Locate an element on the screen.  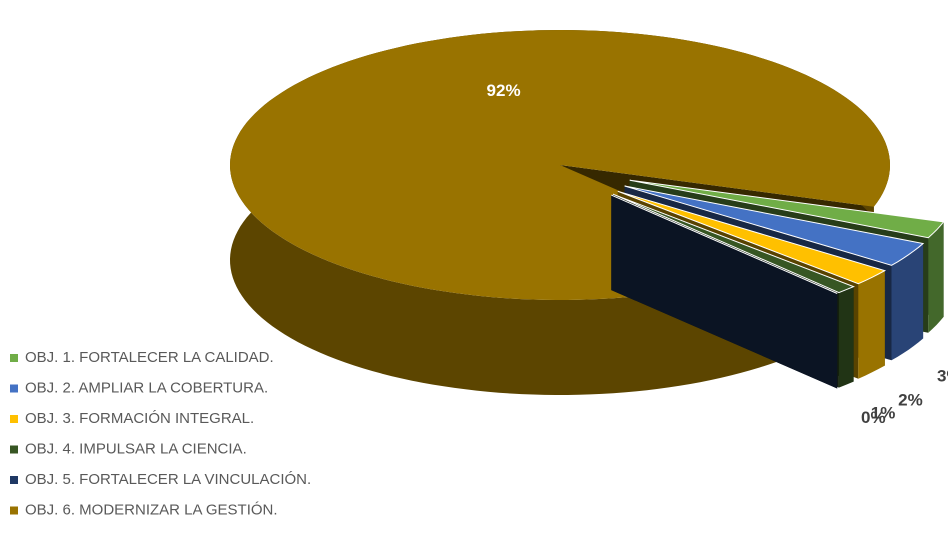
legend-label: OBJ. 3. FORMACIÓN INTEGRAL. is located at coordinates (139, 418).